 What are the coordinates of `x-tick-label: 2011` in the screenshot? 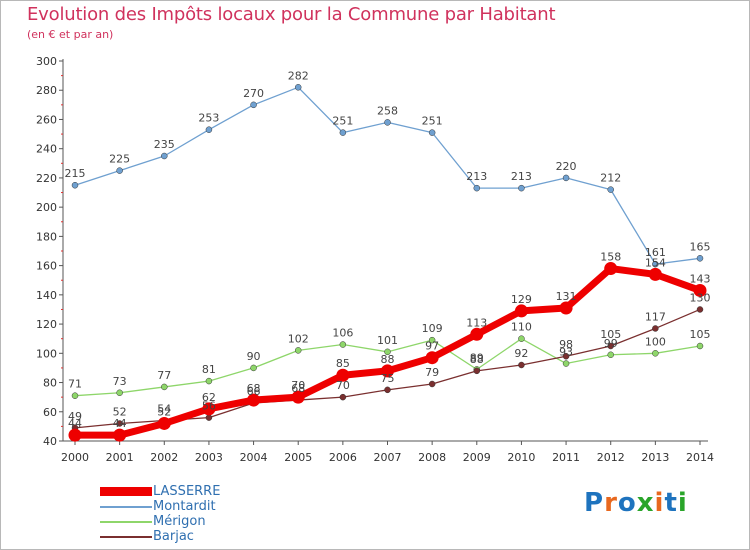 It's located at (566, 457).